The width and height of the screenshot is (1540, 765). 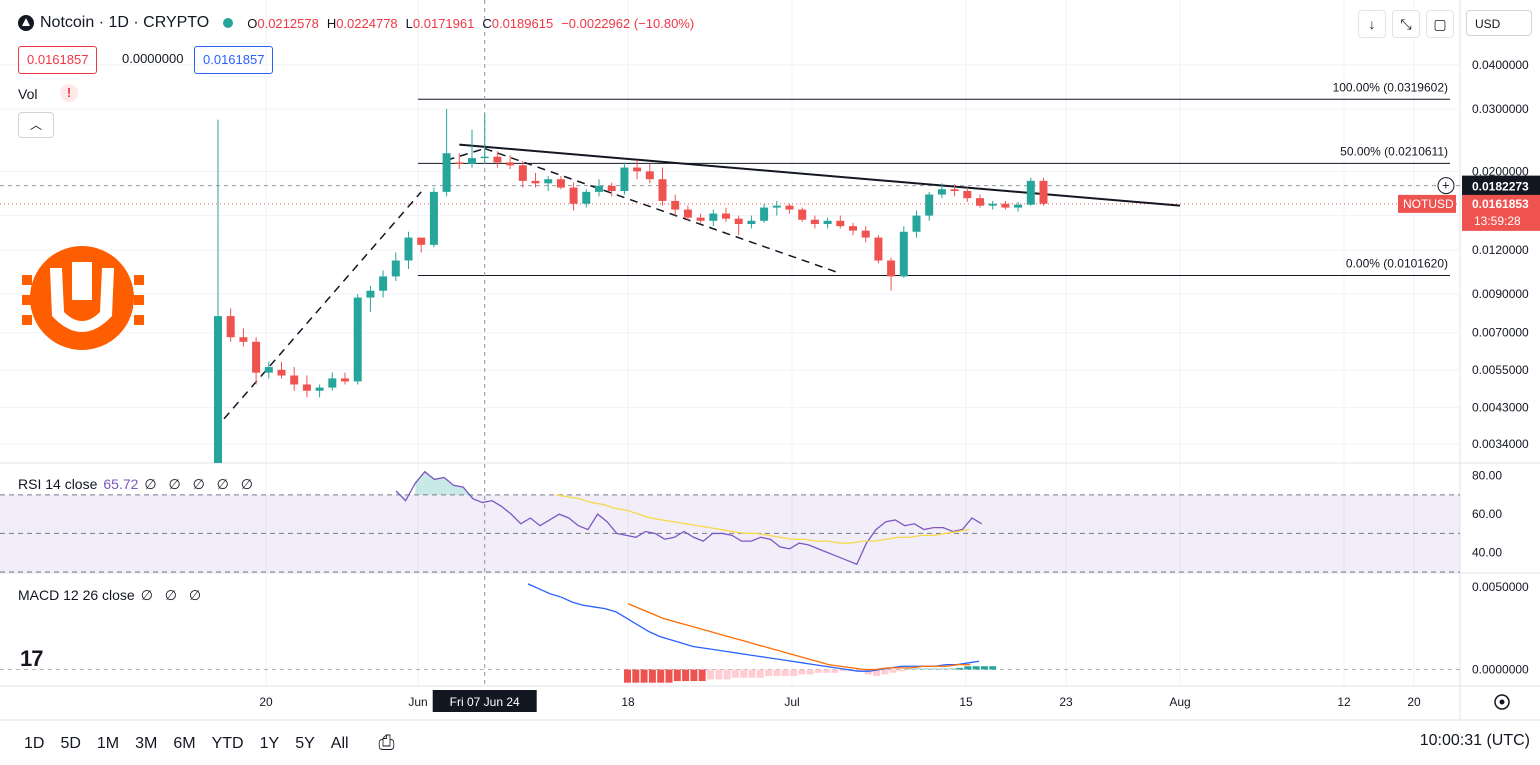 I want to click on date-range-icon: ⎙, so click(x=386, y=743).